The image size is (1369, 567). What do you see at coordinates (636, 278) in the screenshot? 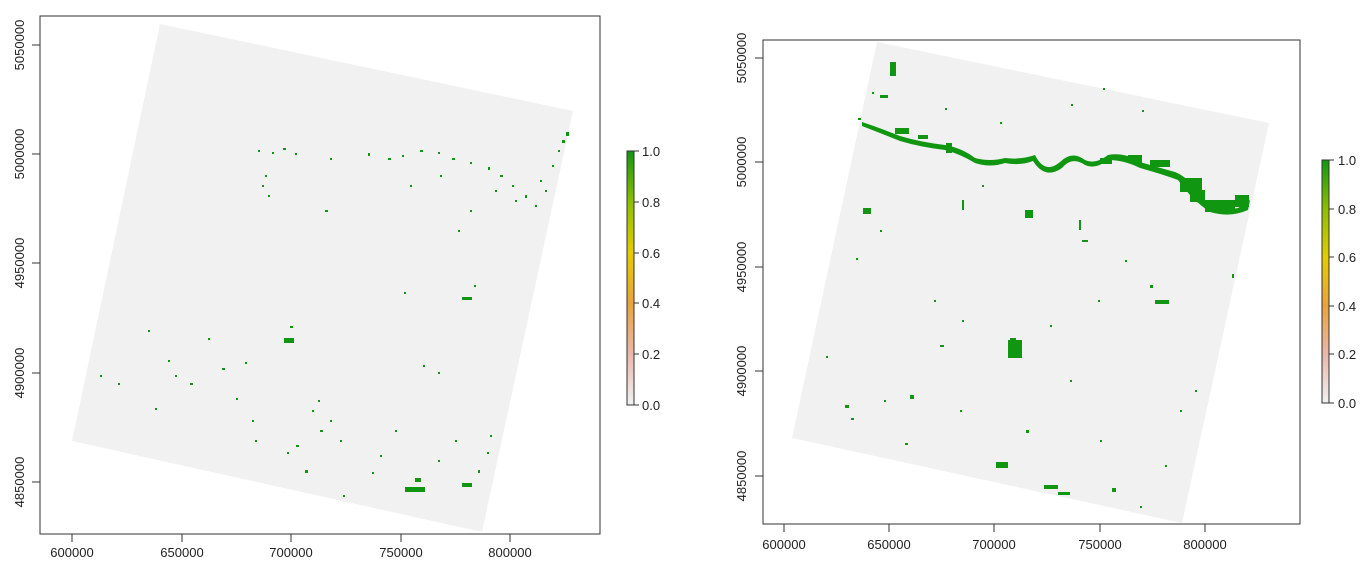
I see `left-legend-ticks` at bounding box center [636, 278].